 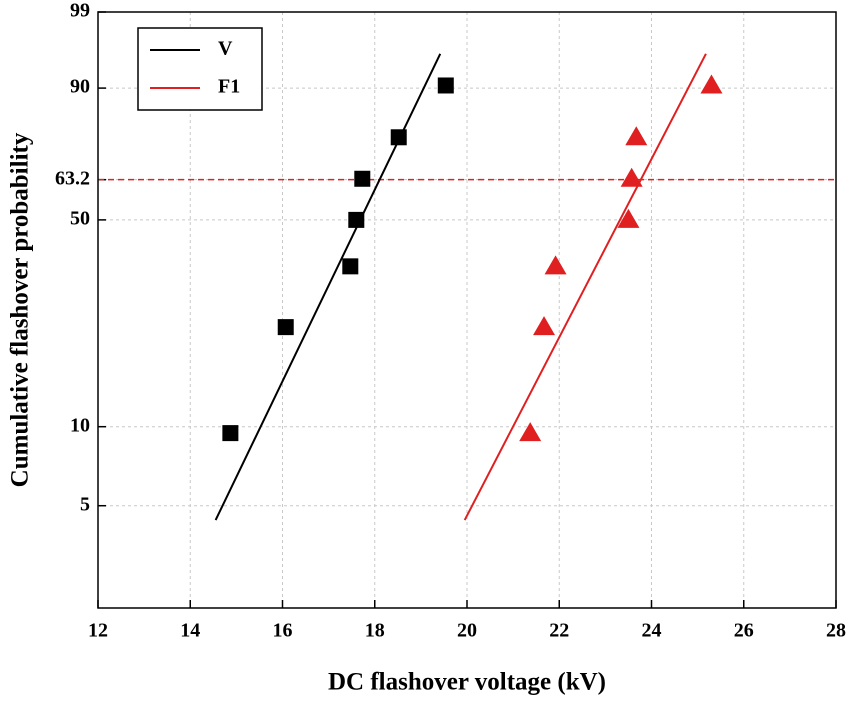 What do you see at coordinates (98, 631) in the screenshot?
I see `x-tick-label: 12` at bounding box center [98, 631].